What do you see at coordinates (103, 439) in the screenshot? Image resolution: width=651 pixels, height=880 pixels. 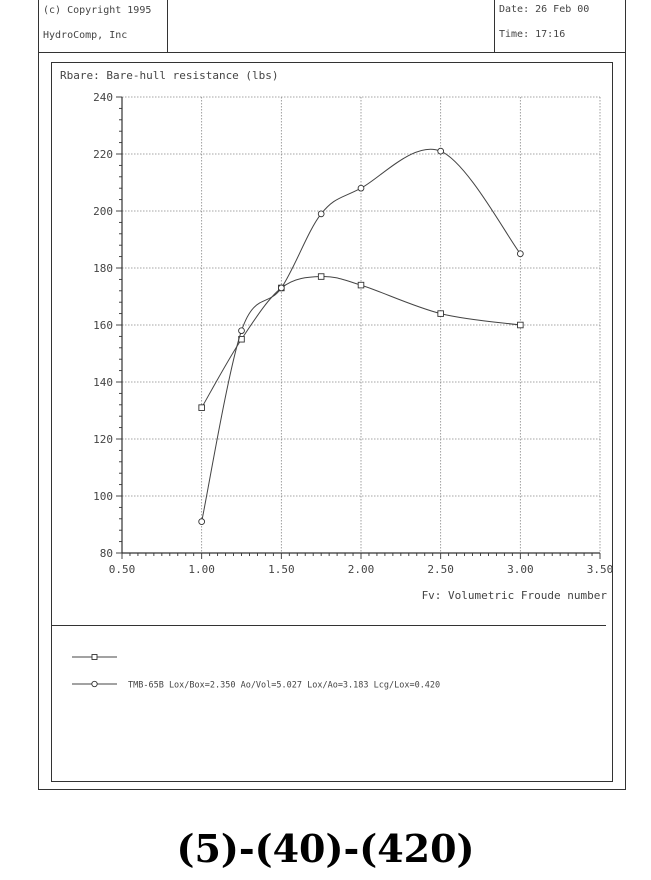 I see `y-tick-label: 120` at bounding box center [103, 439].